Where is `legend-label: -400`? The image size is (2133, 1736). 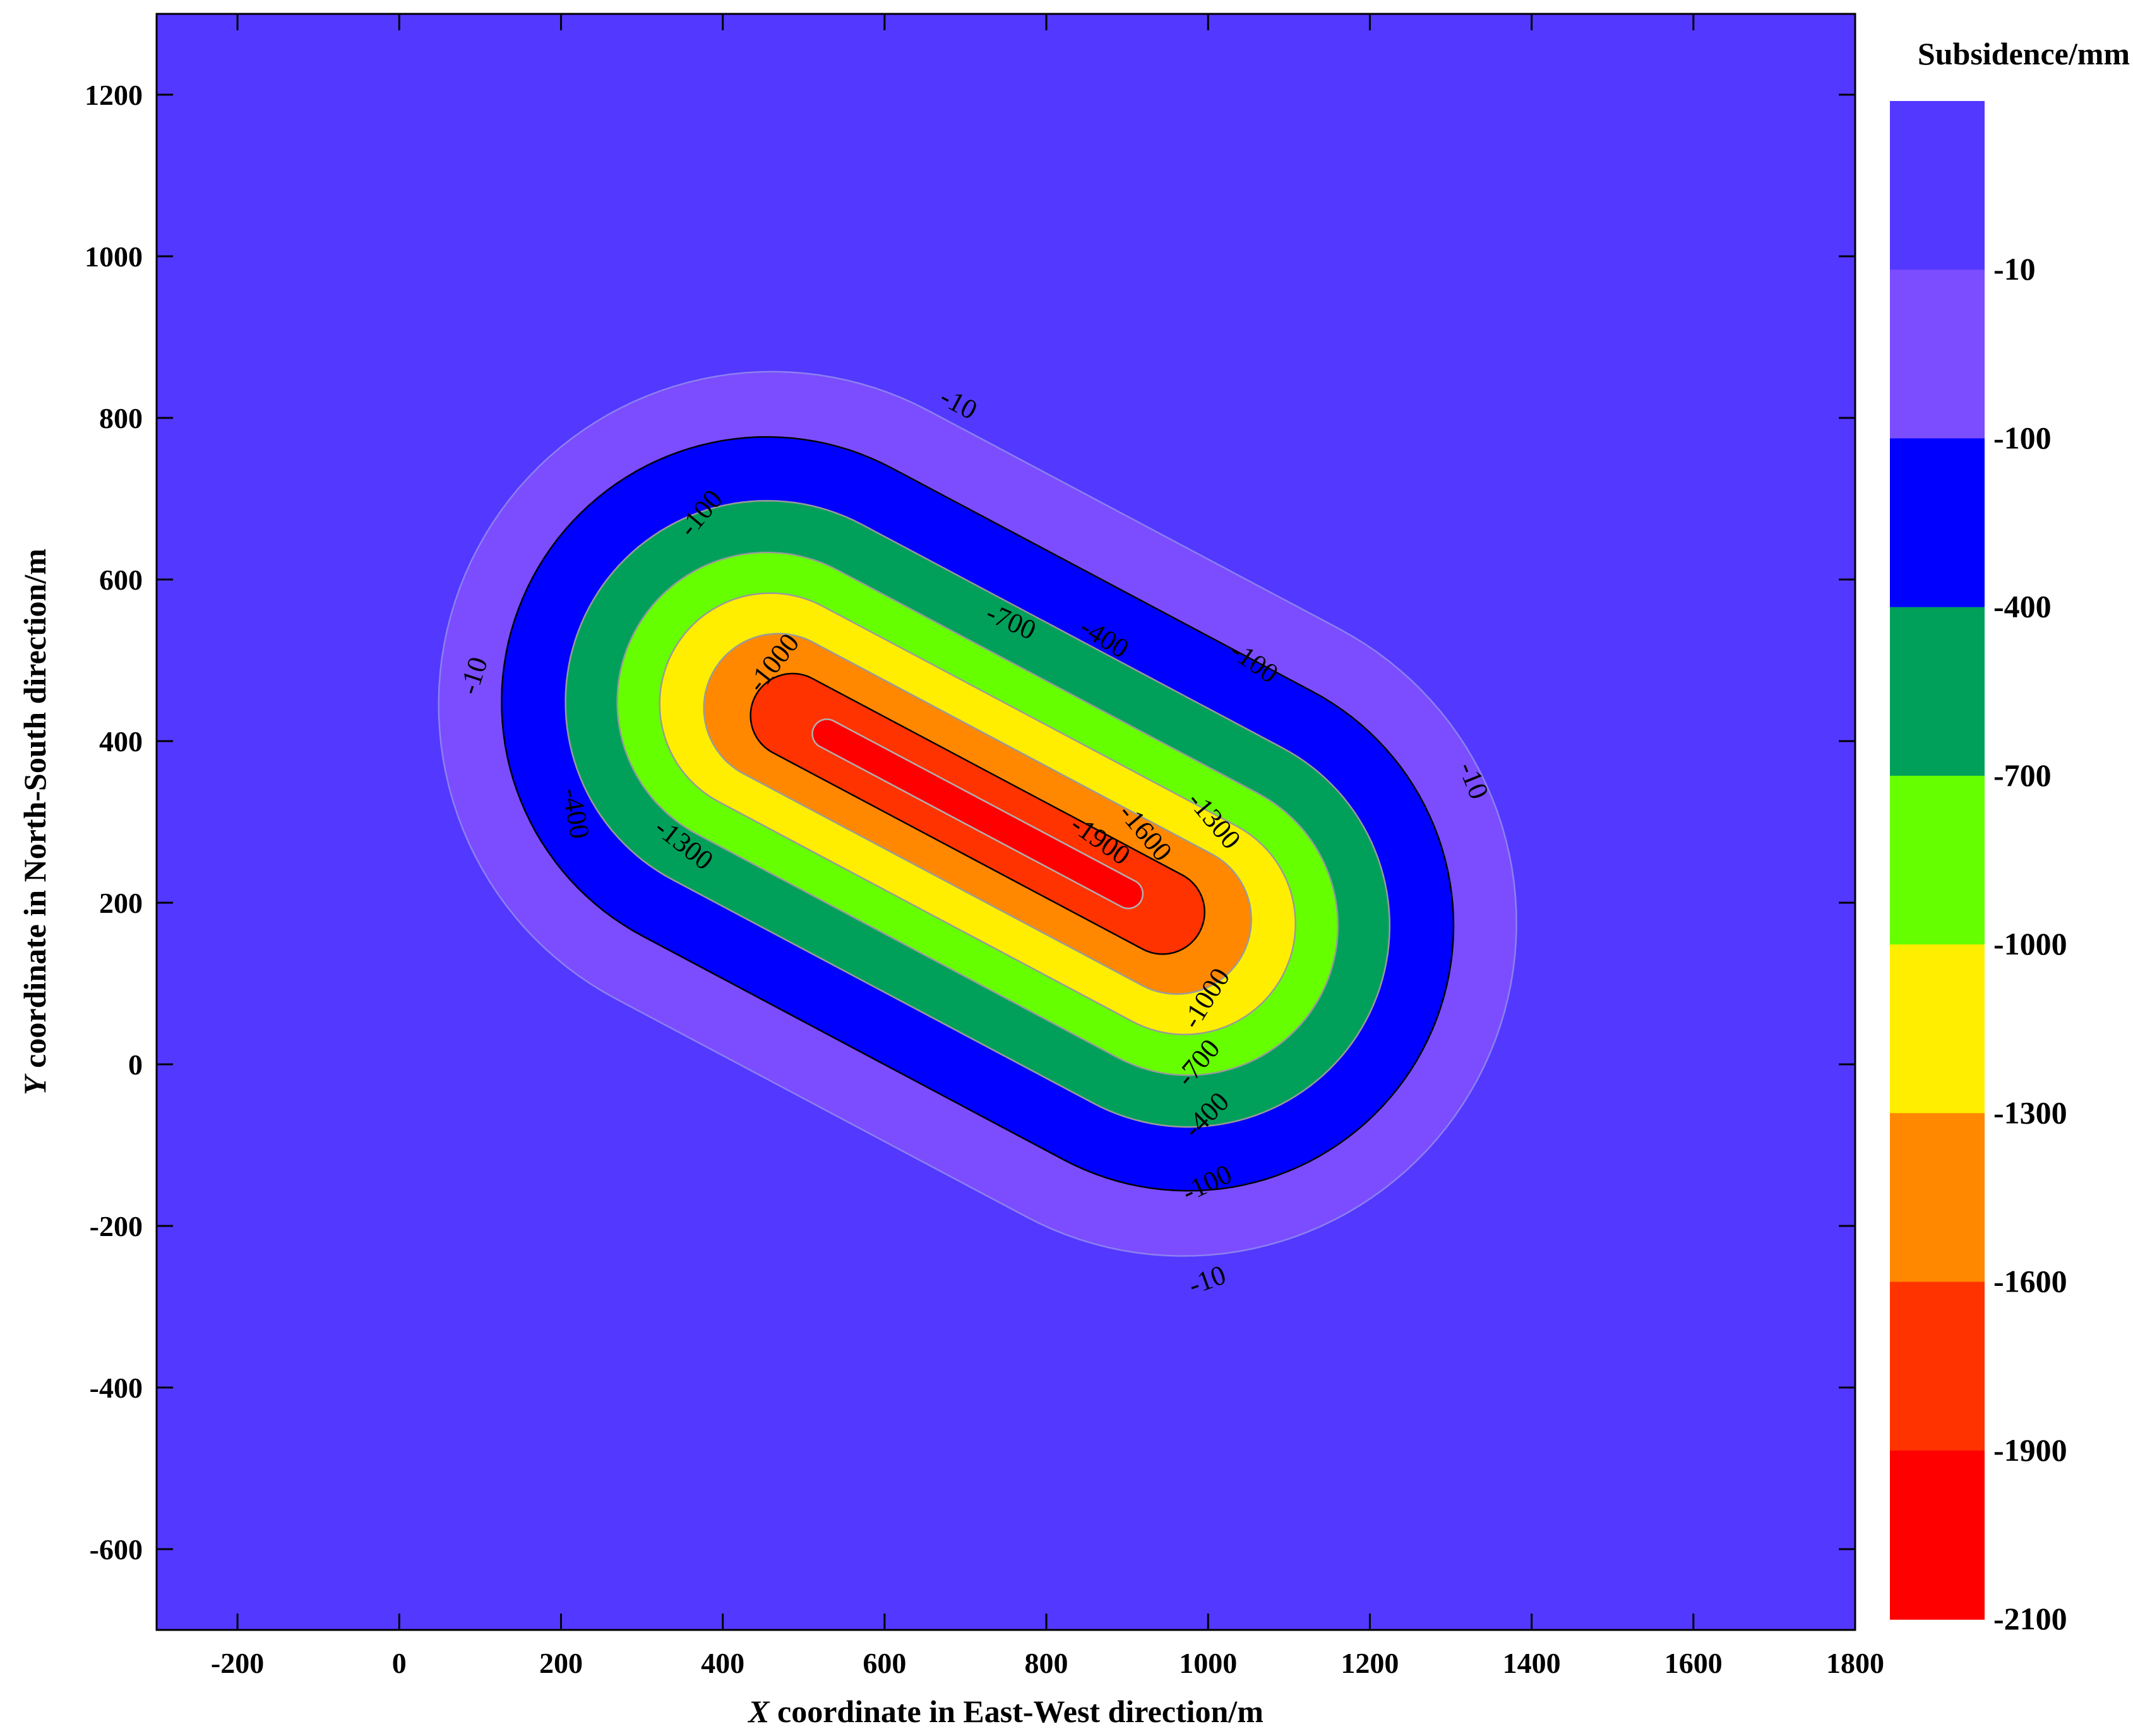
legend-label: -400 is located at coordinates (2023, 607).